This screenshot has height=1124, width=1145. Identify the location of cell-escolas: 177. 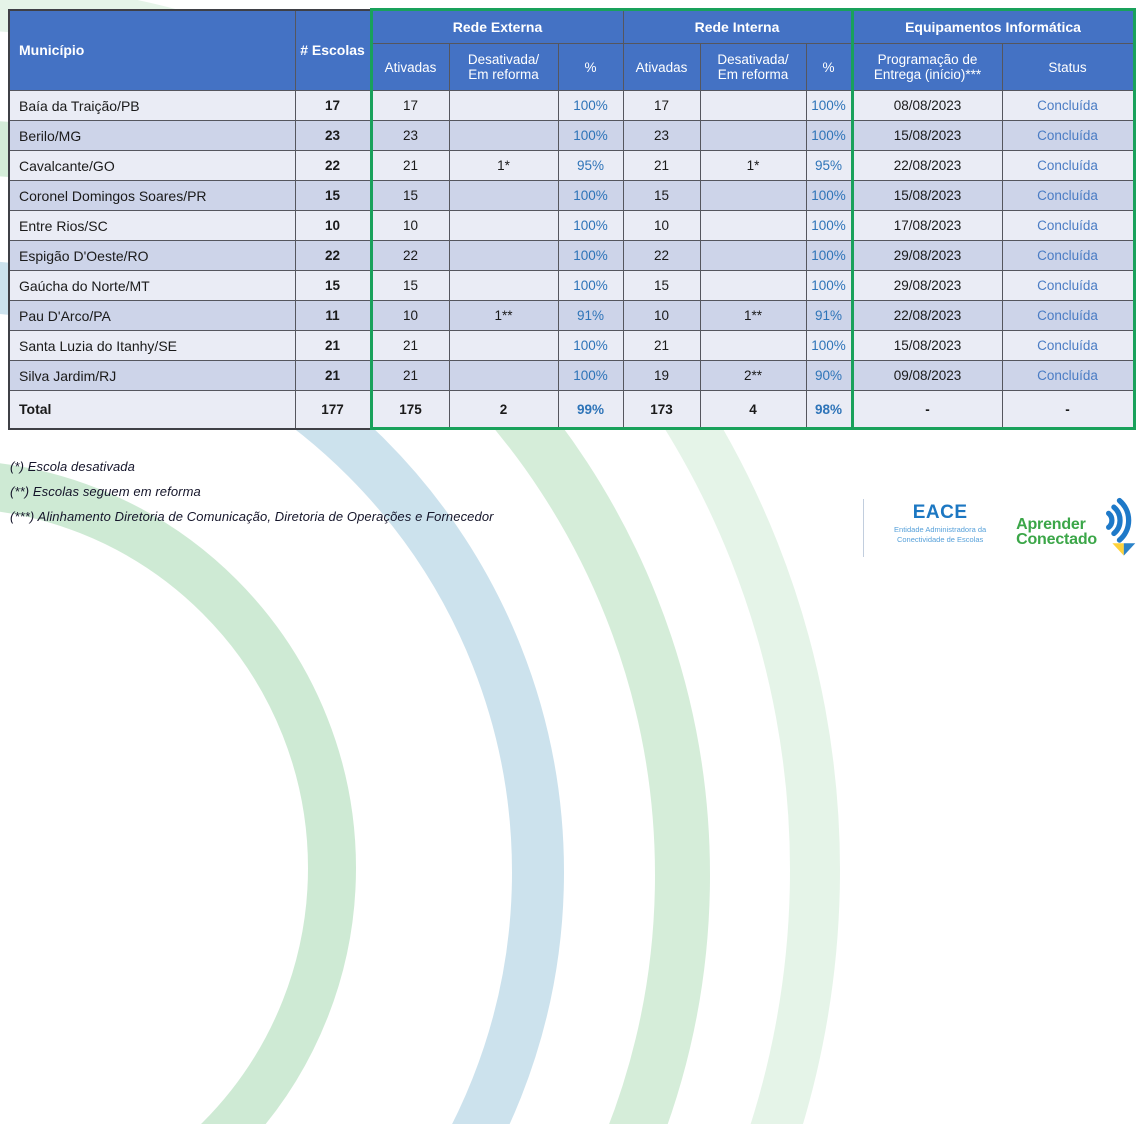
(333, 409).